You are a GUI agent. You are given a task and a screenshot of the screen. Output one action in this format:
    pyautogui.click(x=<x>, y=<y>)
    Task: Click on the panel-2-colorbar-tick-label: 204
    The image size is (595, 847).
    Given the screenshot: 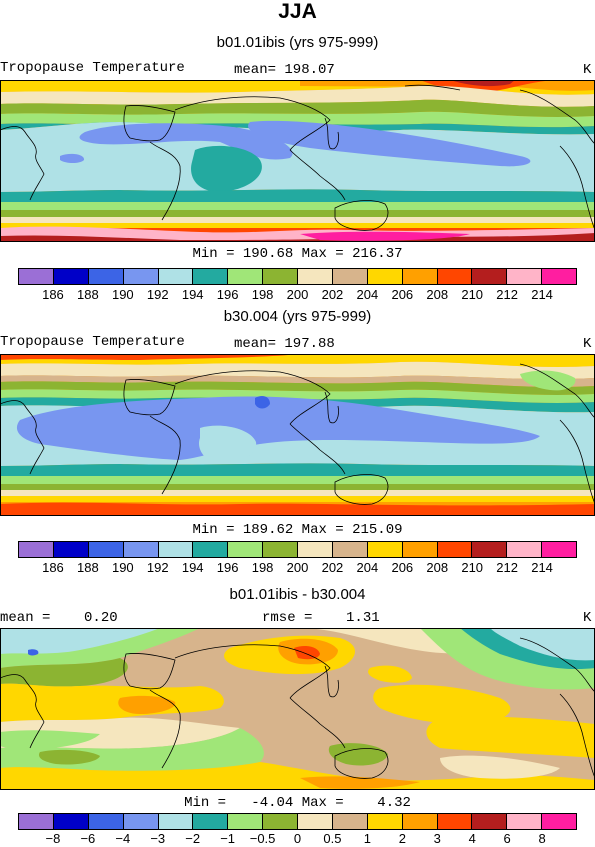 What is the action you would take?
    pyautogui.click(x=367, y=567)
    